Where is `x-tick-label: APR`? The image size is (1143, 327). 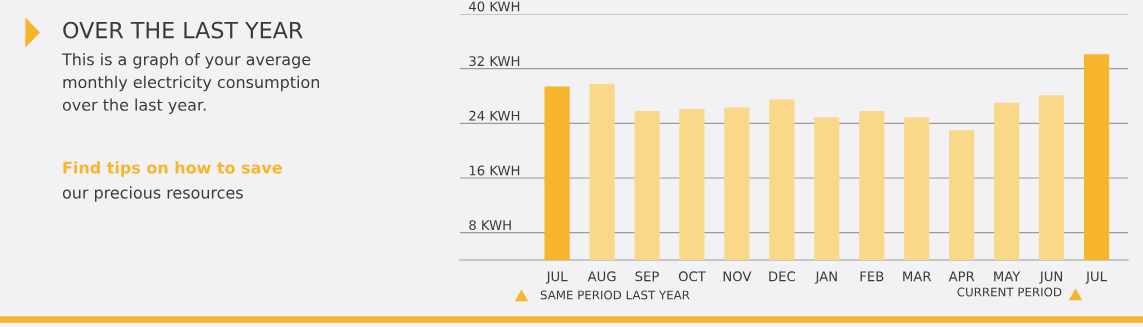 x-tick-label: APR is located at coordinates (961, 276).